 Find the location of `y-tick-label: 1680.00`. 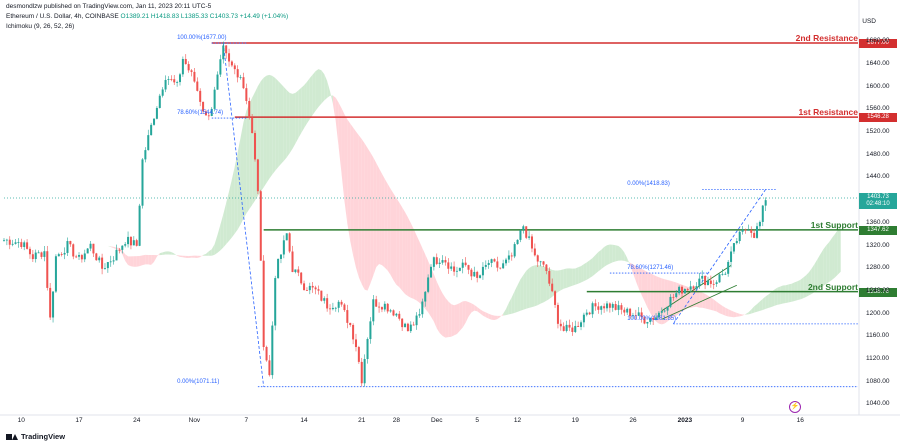

y-tick-label: 1680.00 is located at coordinates (878, 41).